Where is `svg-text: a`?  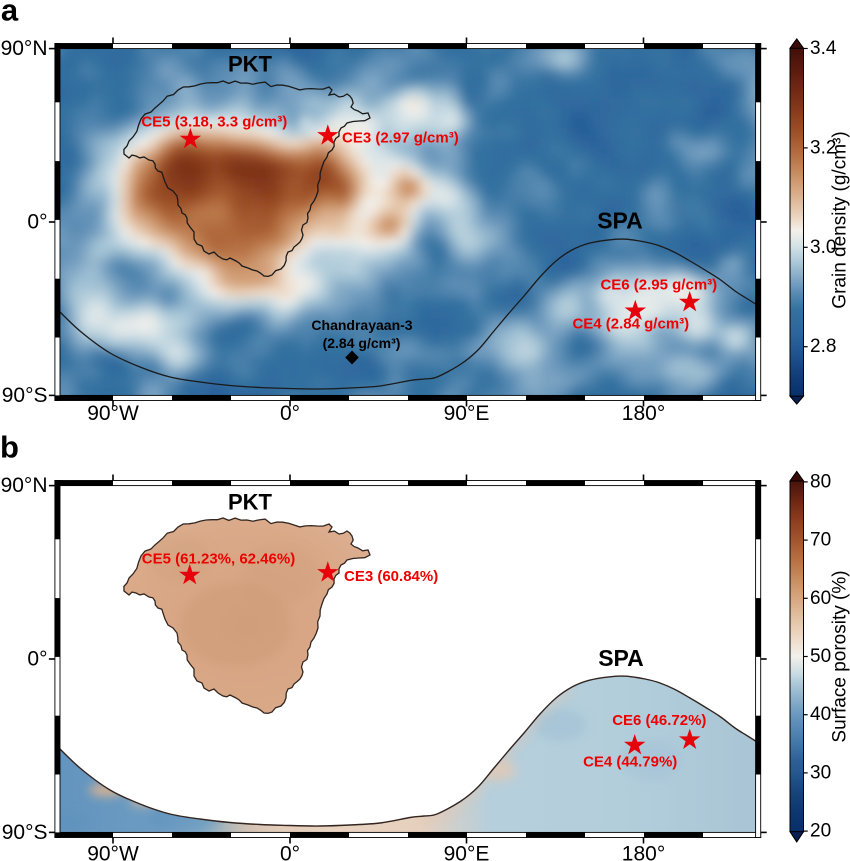 svg-text: a is located at coordinates (10, 14).